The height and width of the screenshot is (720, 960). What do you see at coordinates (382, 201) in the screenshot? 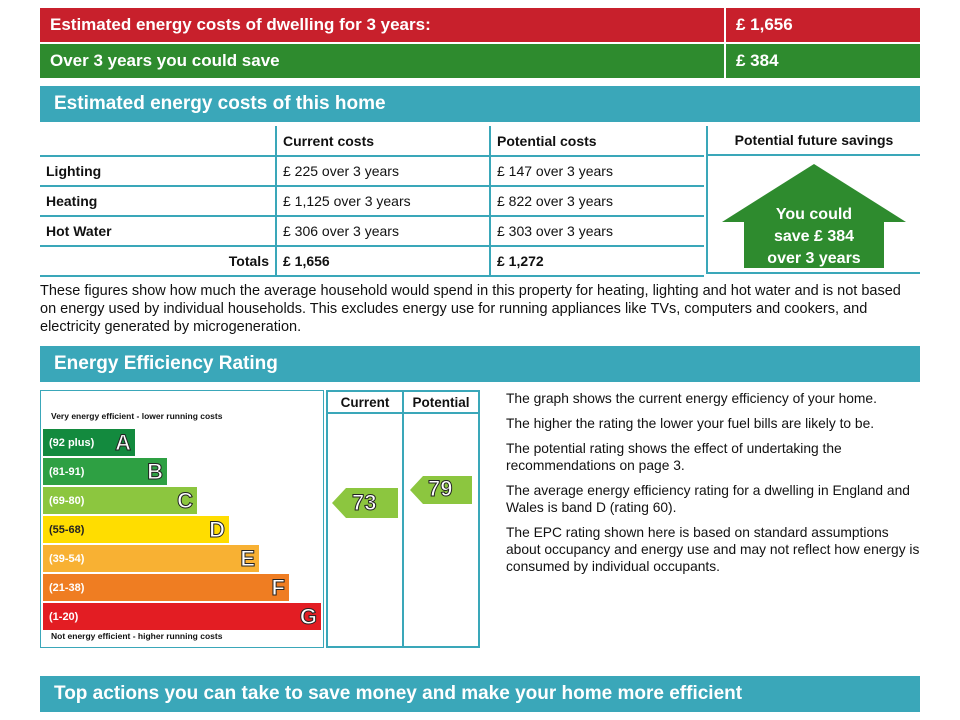
I see `row-current: £ 1,125 over 3 years` at bounding box center [382, 201].